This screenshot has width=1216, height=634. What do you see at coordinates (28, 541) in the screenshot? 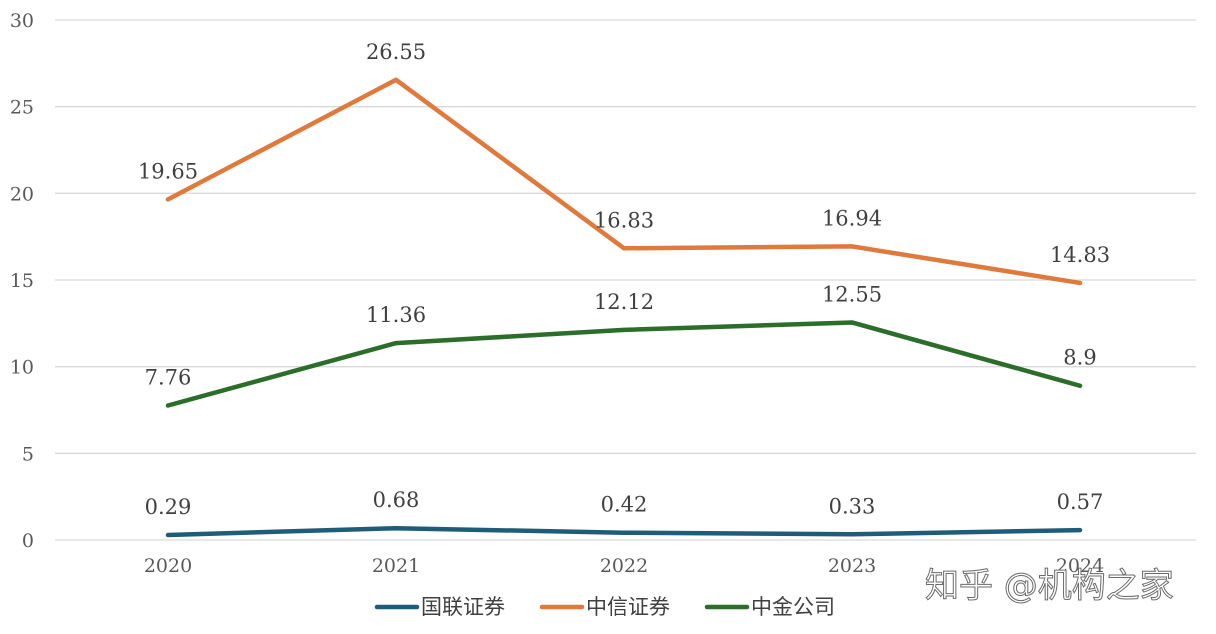
I see `y-tick-label: 0` at bounding box center [28, 541].